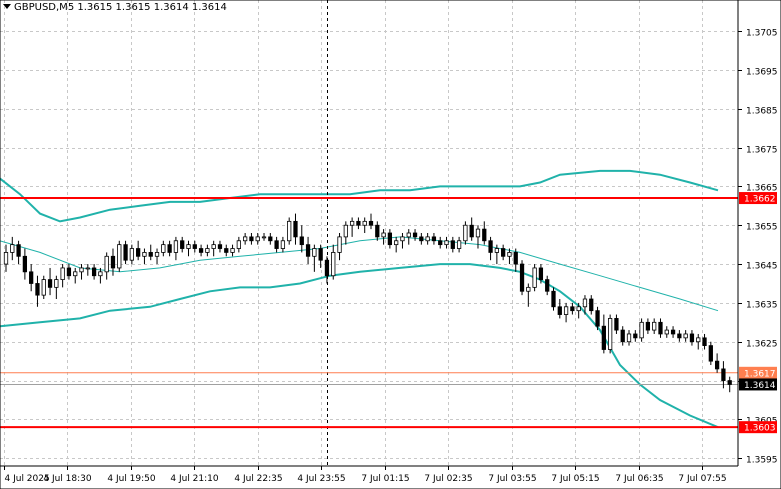 This screenshot has width=781, height=489. I want to click on time-tick-label: 7 Jul 07:55, so click(702, 479).